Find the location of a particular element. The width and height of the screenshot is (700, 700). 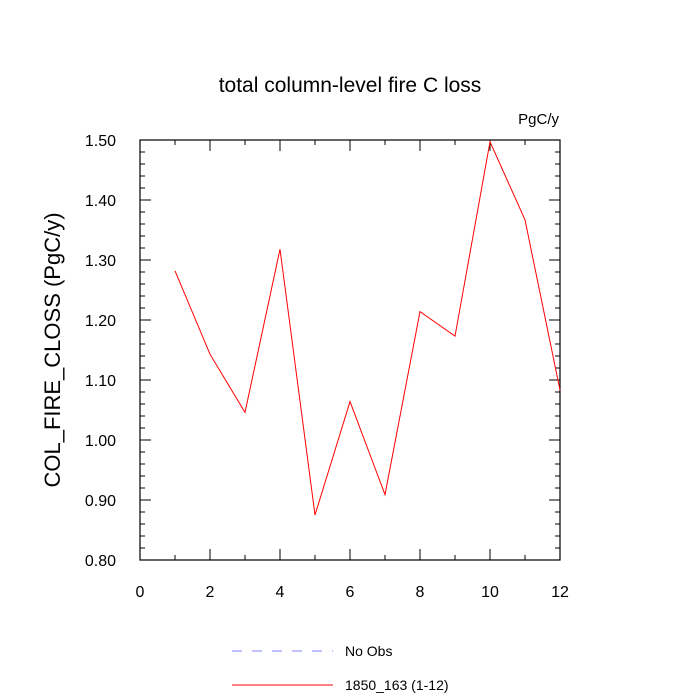

legend: No Obs 1850_163 (1-12) is located at coordinates (340, 668).